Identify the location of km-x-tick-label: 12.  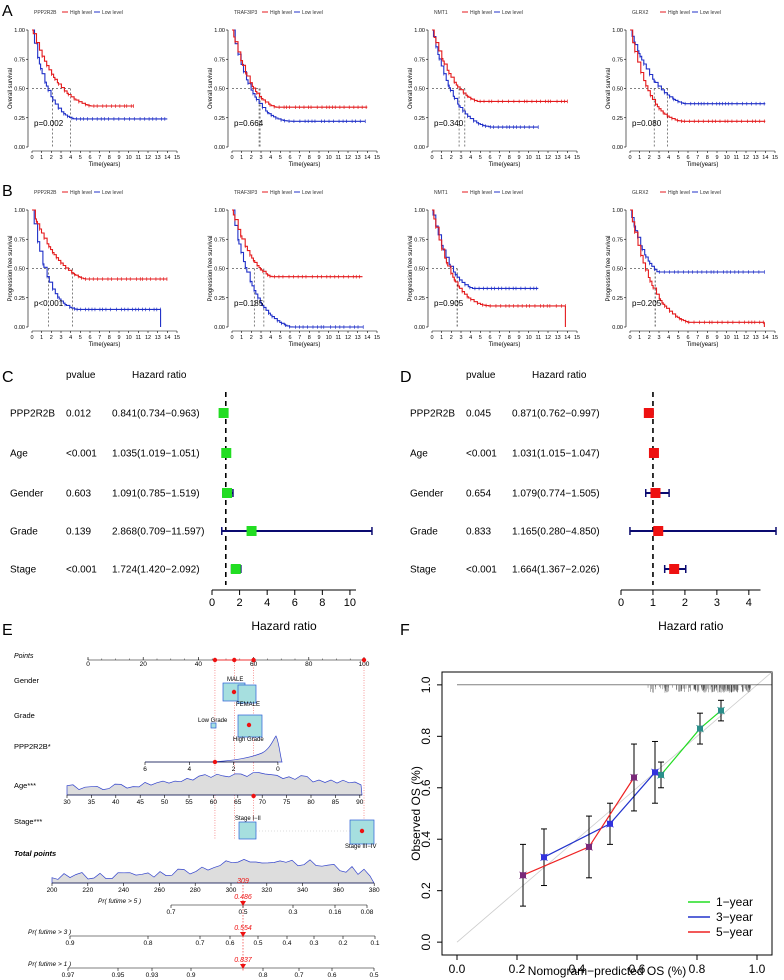
(548, 338).